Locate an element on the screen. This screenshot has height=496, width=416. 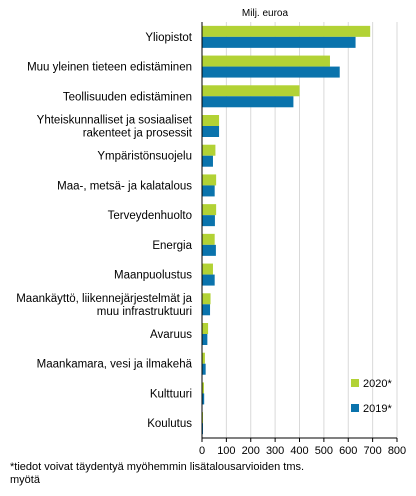
x-tick-label: 400 is located at coordinates (299, 451).